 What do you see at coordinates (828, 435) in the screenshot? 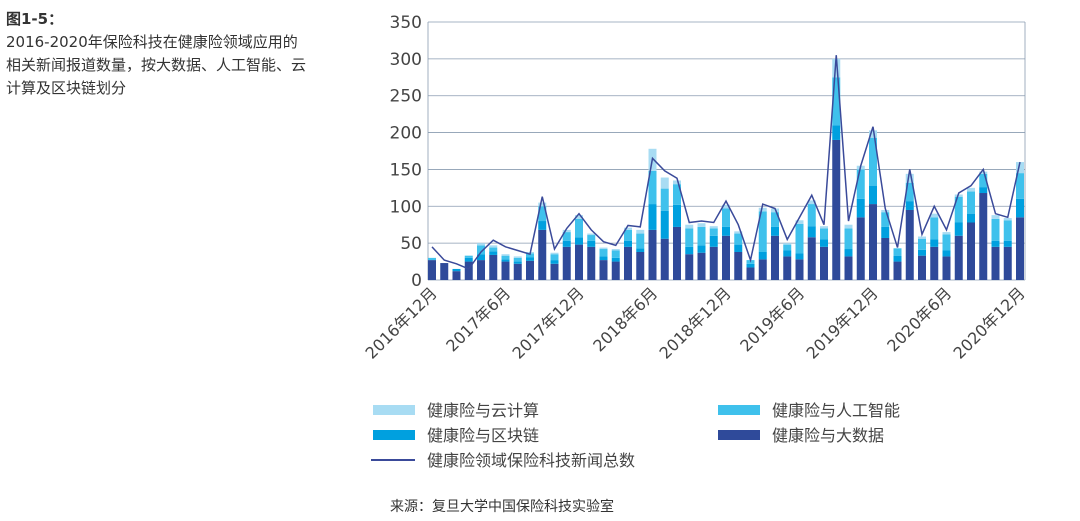
I see `legend-label: 健康险与大数据` at bounding box center [828, 435].